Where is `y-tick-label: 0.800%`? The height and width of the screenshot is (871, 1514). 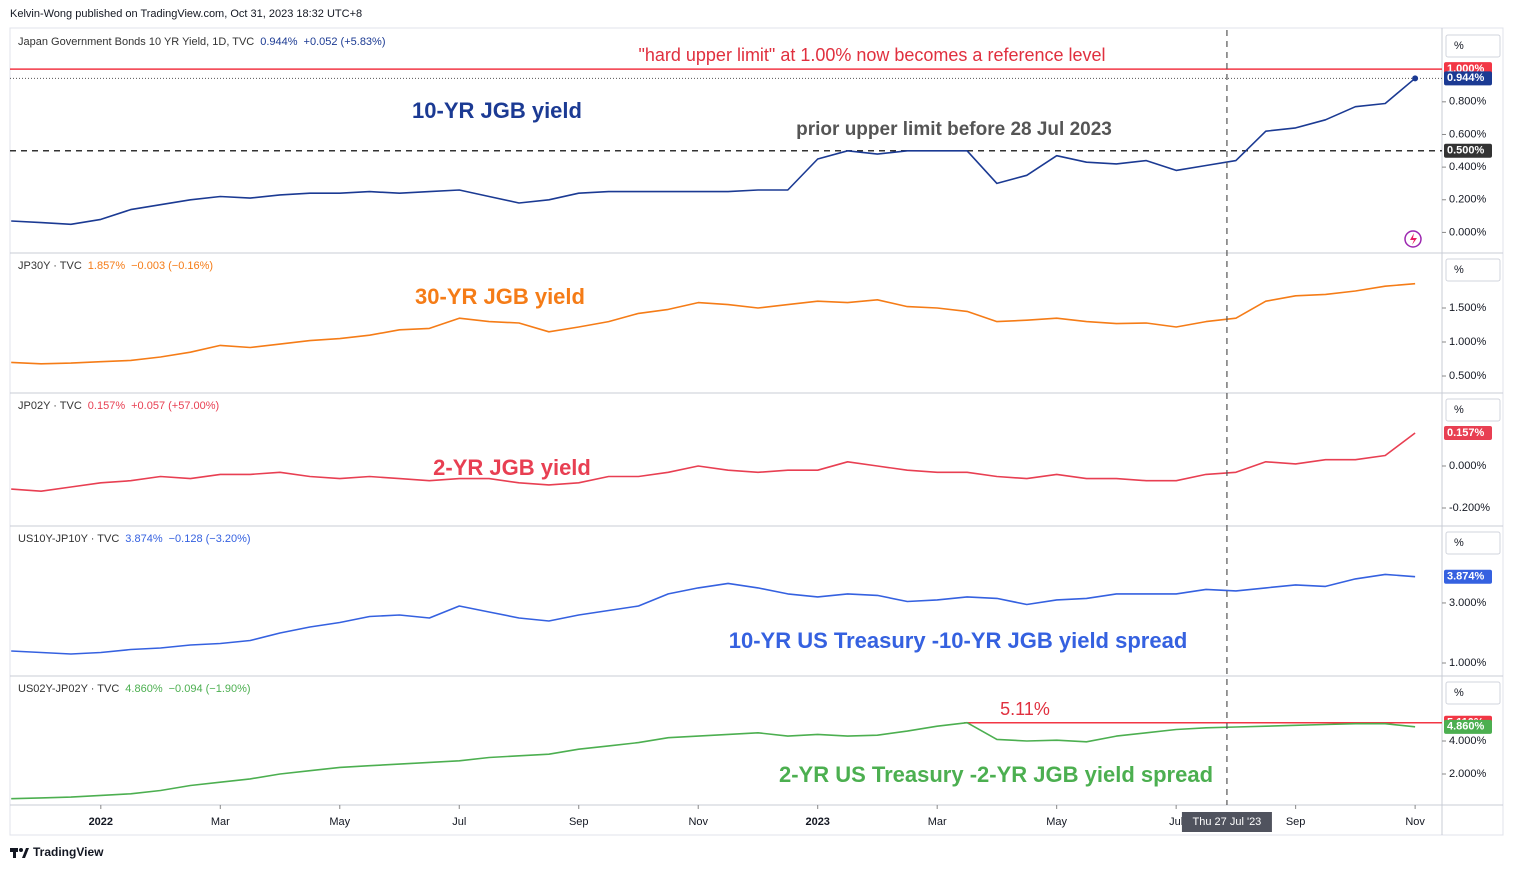
y-tick-label: 0.800% is located at coordinates (1468, 102).